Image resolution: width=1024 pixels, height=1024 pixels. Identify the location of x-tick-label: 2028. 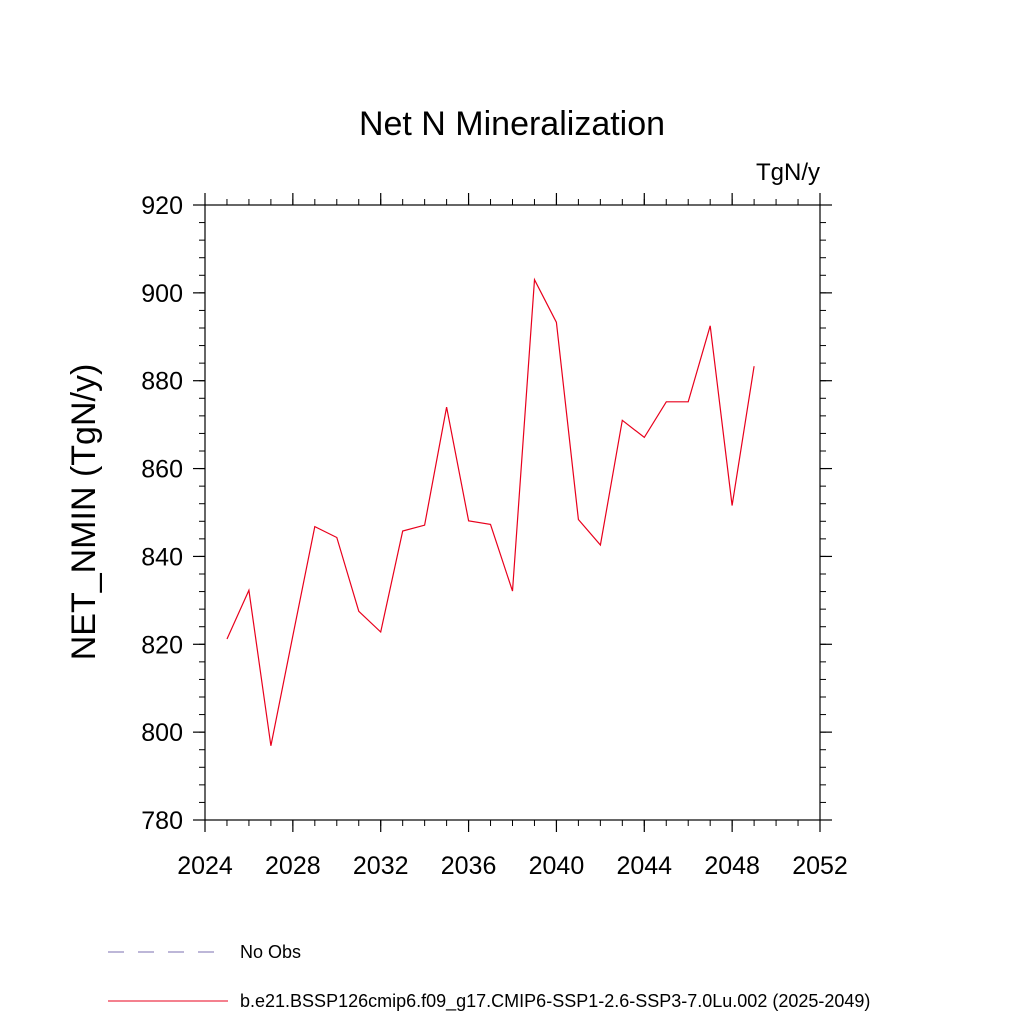
(293, 866).